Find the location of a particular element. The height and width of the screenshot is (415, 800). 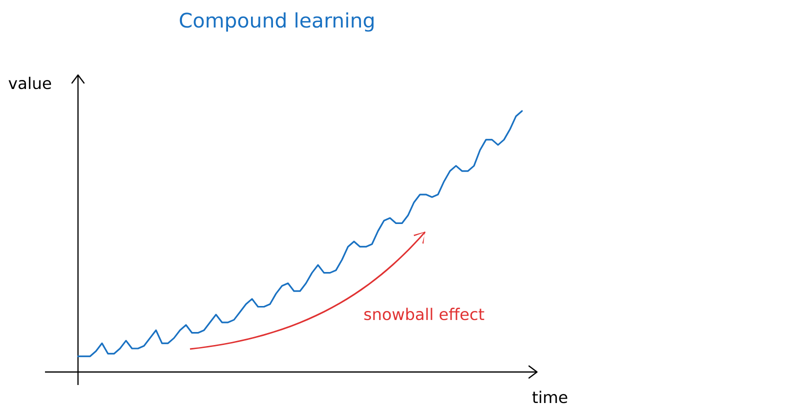

x-axis-title: time is located at coordinates (550, 397).